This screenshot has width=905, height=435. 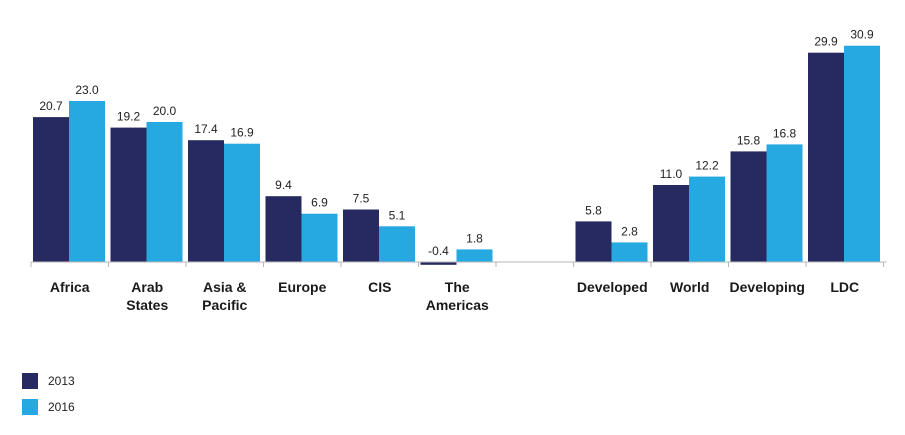 What do you see at coordinates (593, 210) in the screenshot?
I see `value-label-2013-developed: 5.8` at bounding box center [593, 210].